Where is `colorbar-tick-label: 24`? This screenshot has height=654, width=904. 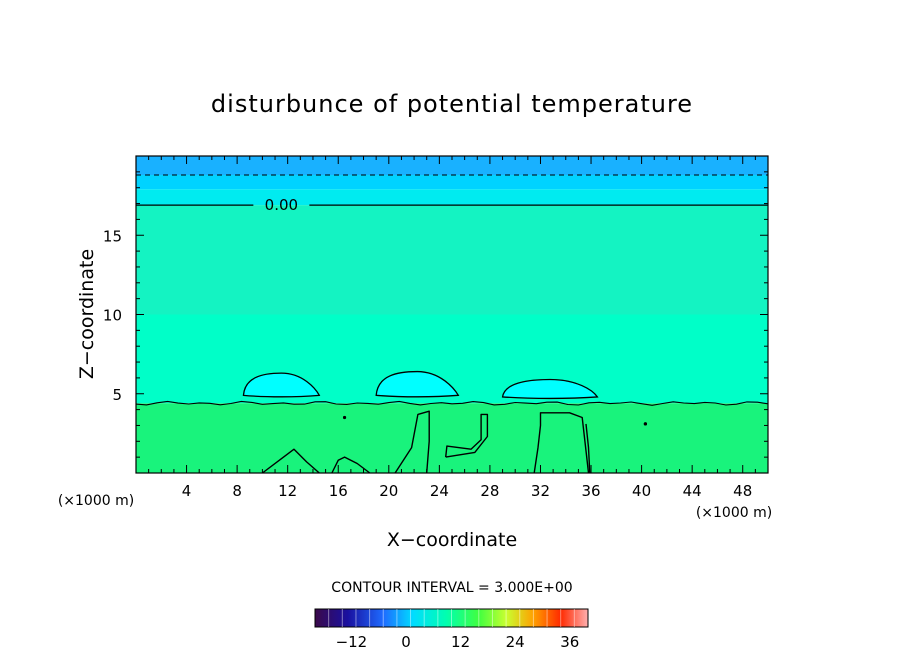 colorbar-tick-label: 24 is located at coordinates (515, 642).